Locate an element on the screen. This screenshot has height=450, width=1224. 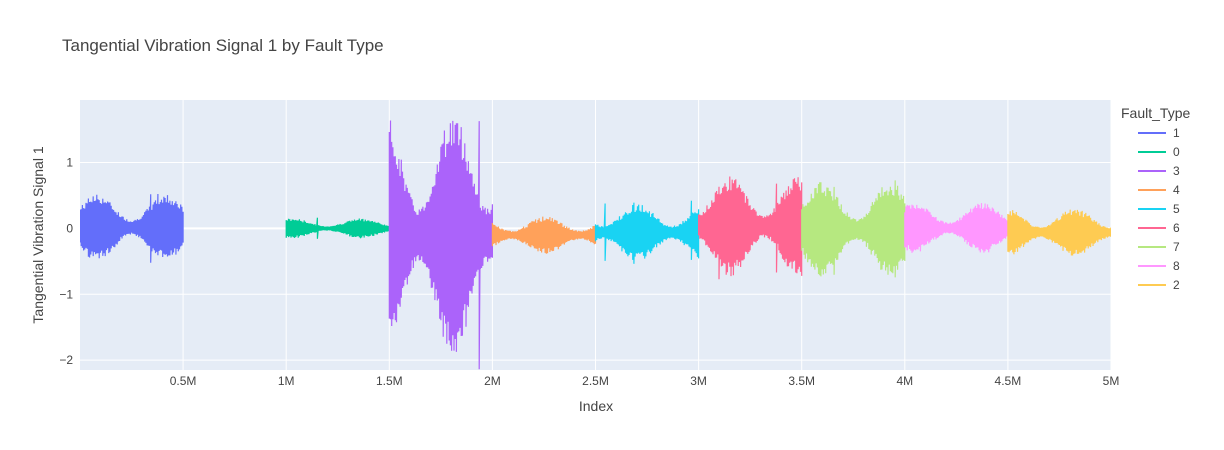
legend-item-0: 0 is located at coordinates (1159, 152).